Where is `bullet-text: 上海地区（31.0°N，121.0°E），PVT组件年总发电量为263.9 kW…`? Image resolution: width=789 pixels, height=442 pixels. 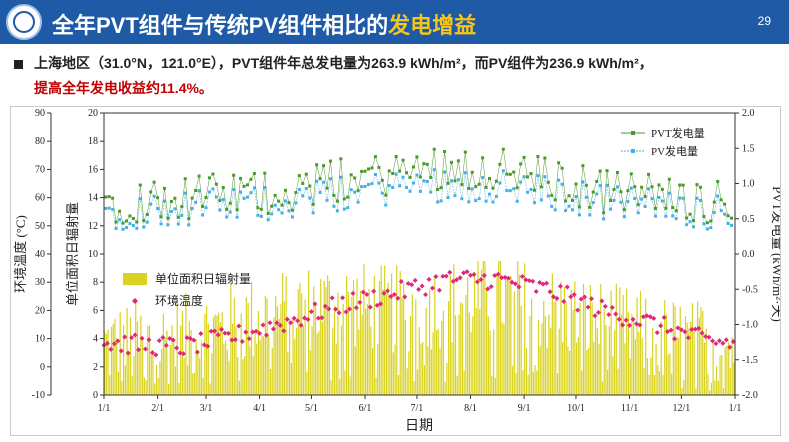
bullet-text: 上海地区（31.0°N，121.0°E），PVT组件年总发电量为263.9 kW… is located at coordinates (343, 63).